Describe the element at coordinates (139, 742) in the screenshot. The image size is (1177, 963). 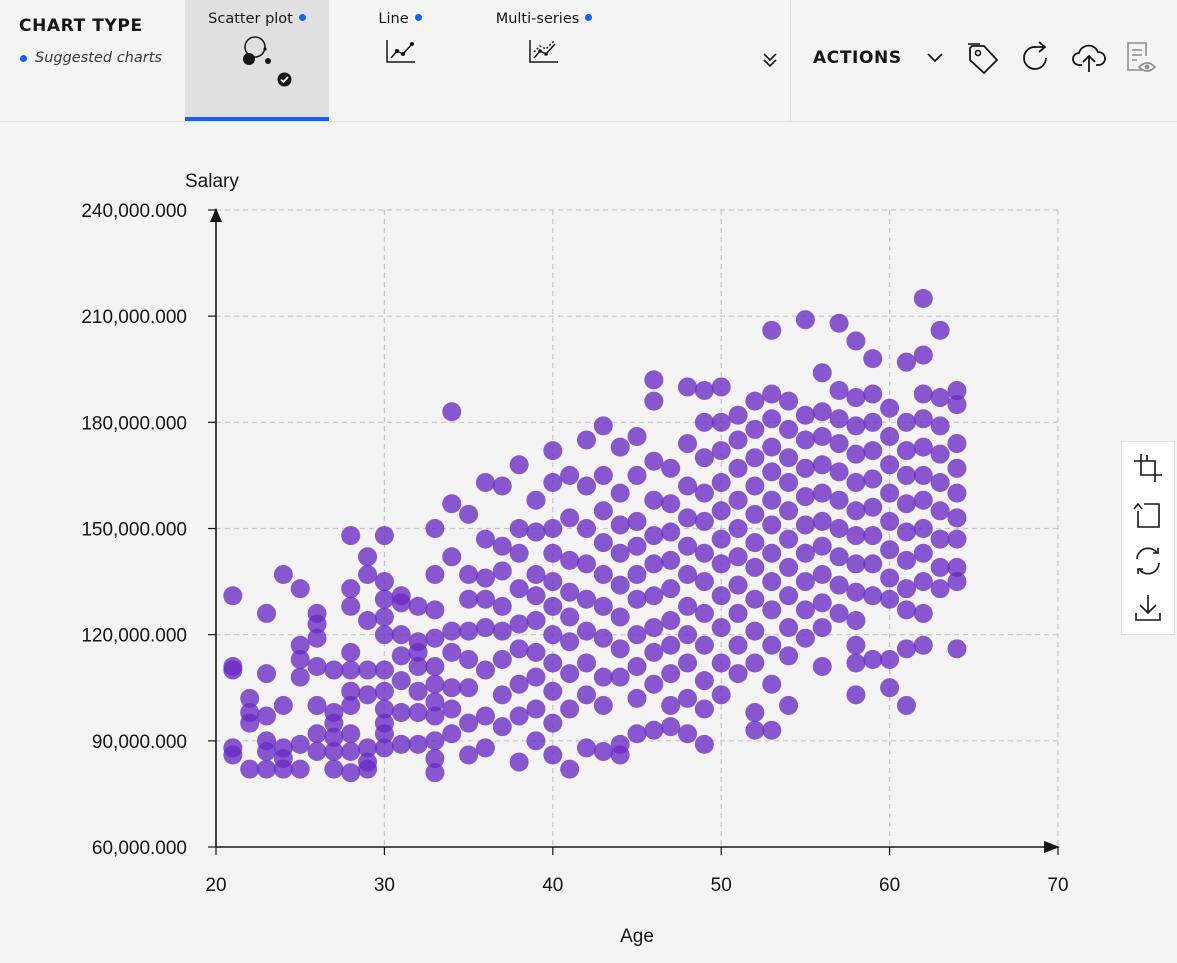
I see `y-tick-label: 90,000.000` at that location.